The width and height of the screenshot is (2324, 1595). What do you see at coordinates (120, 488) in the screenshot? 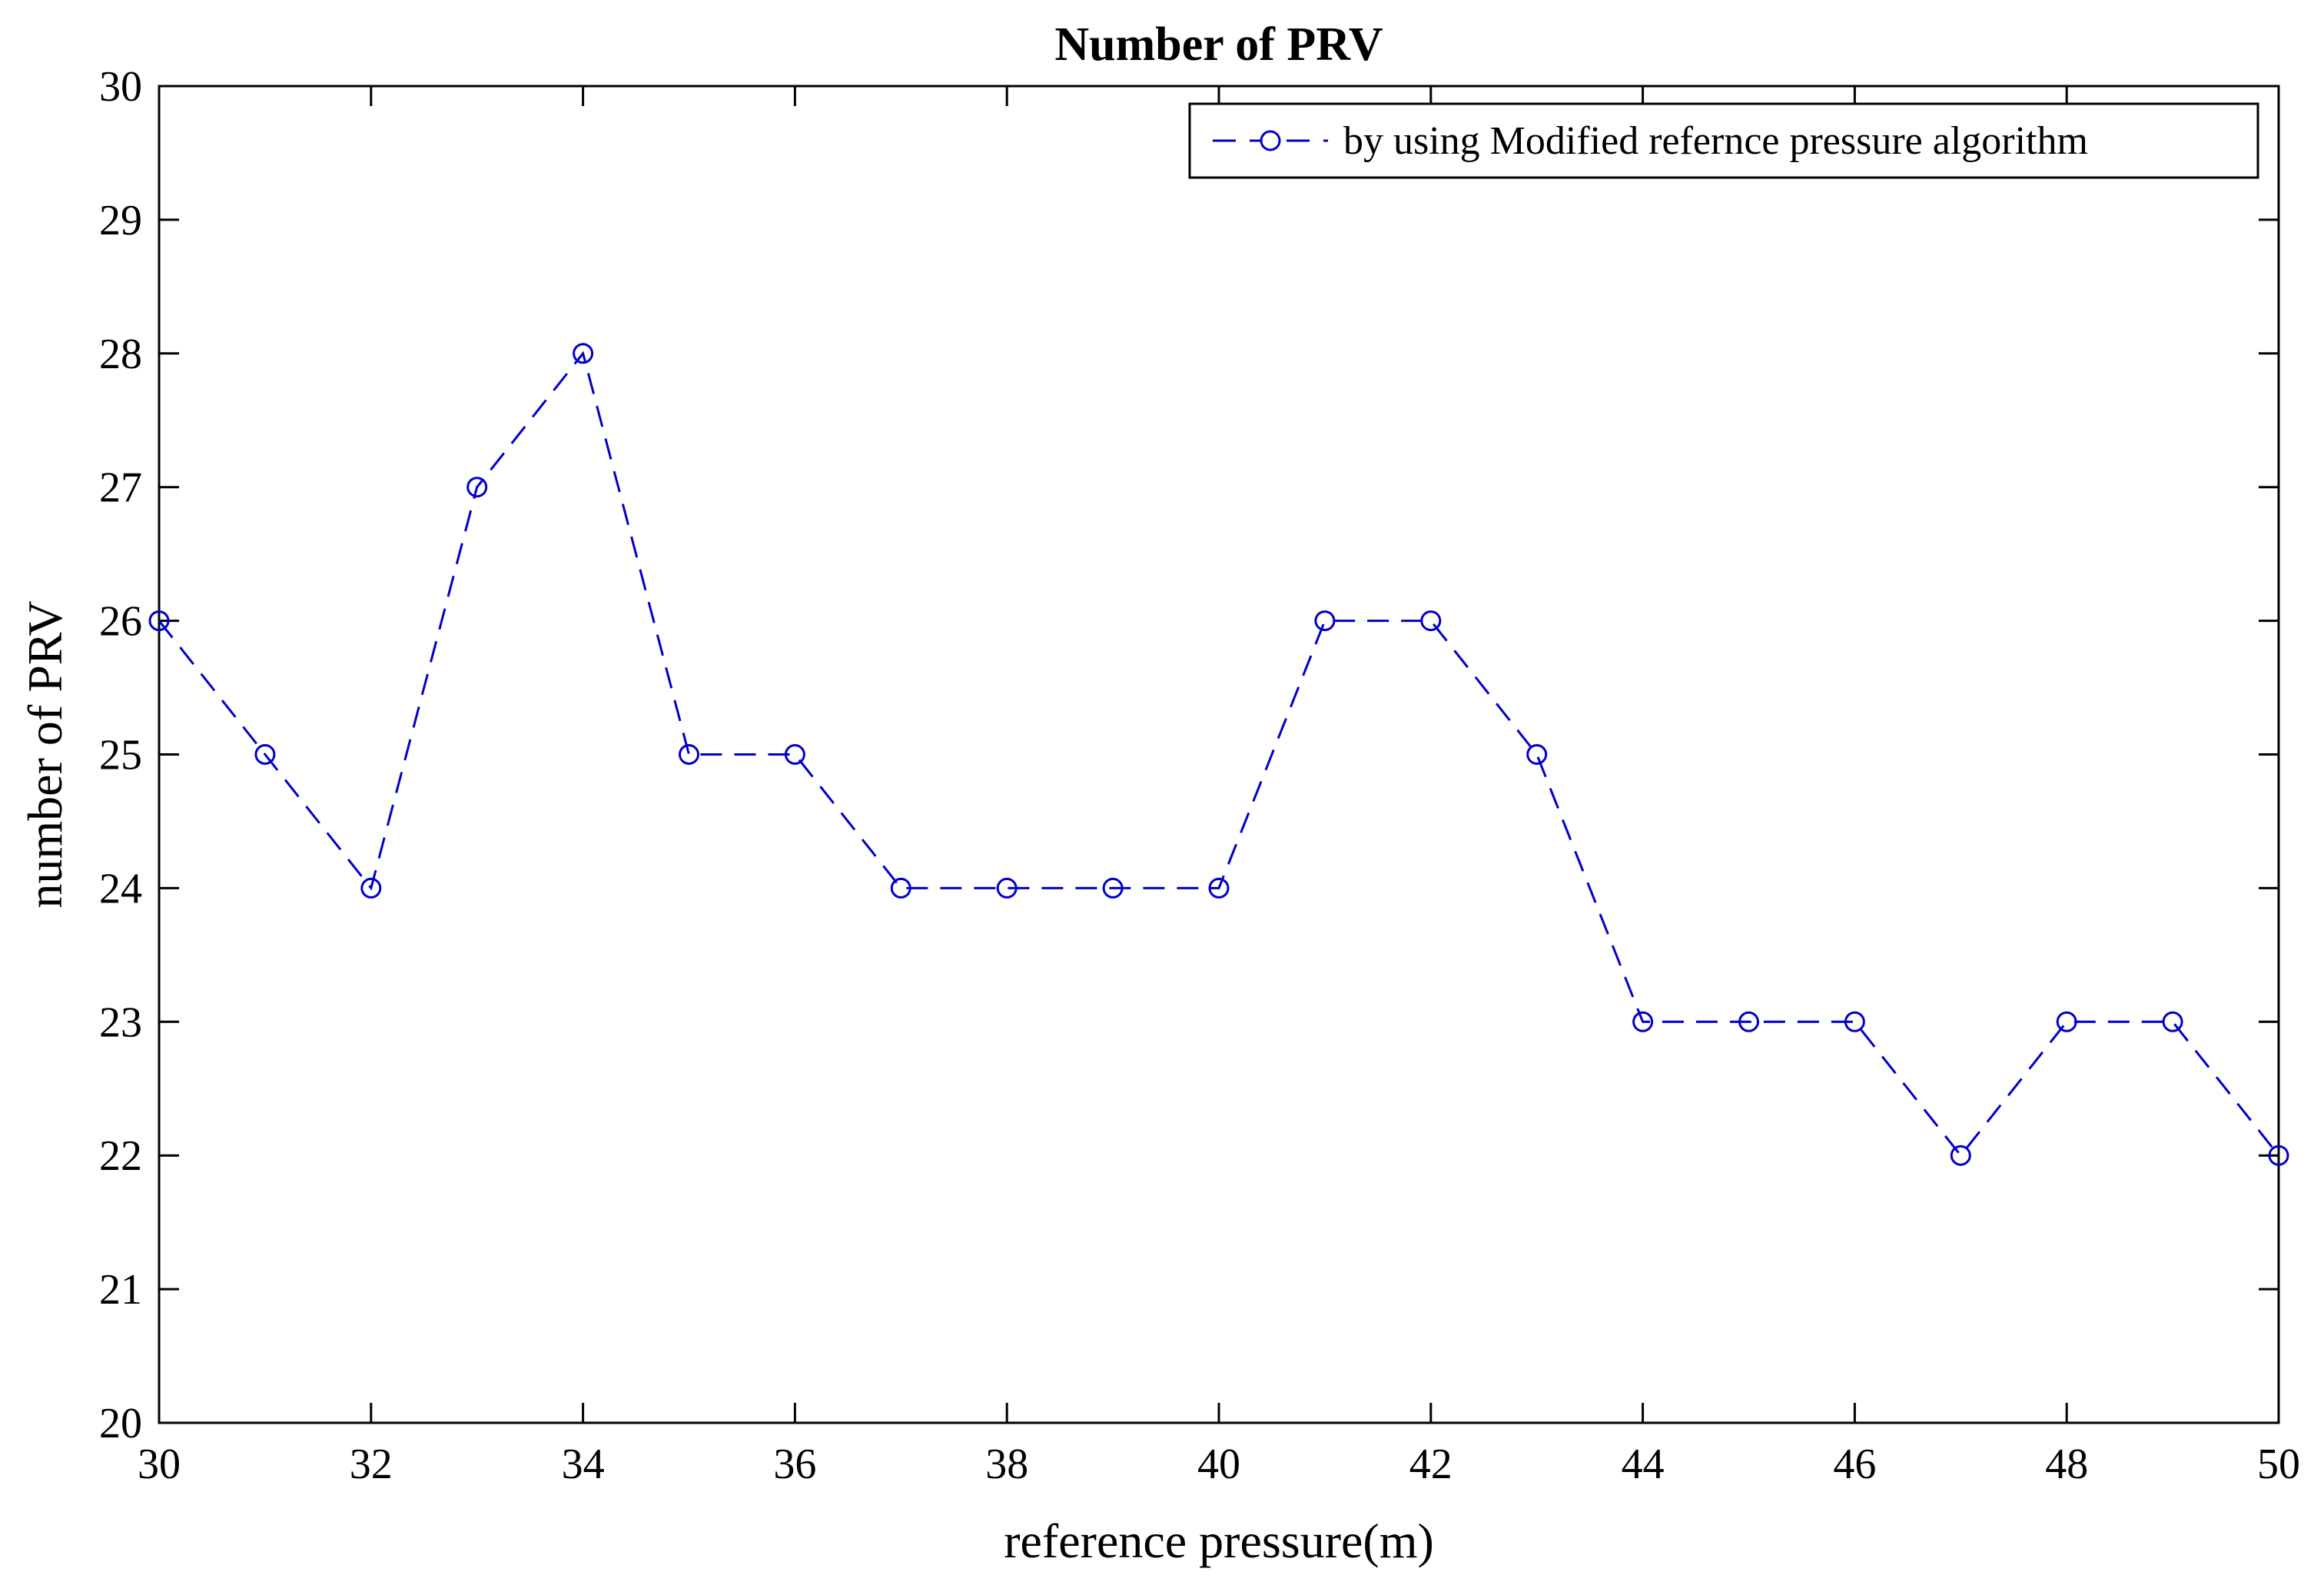
I see `y-tick-label: 27` at bounding box center [120, 488].